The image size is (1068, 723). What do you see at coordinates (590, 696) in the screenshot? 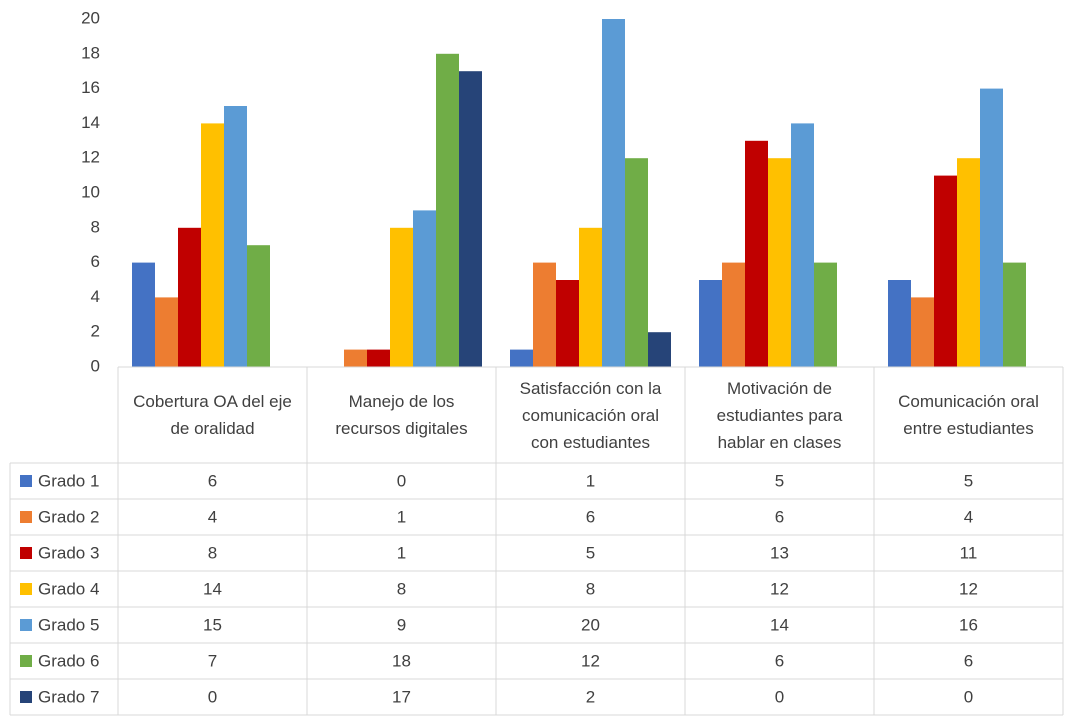
I see `table-value: 2` at bounding box center [590, 696].